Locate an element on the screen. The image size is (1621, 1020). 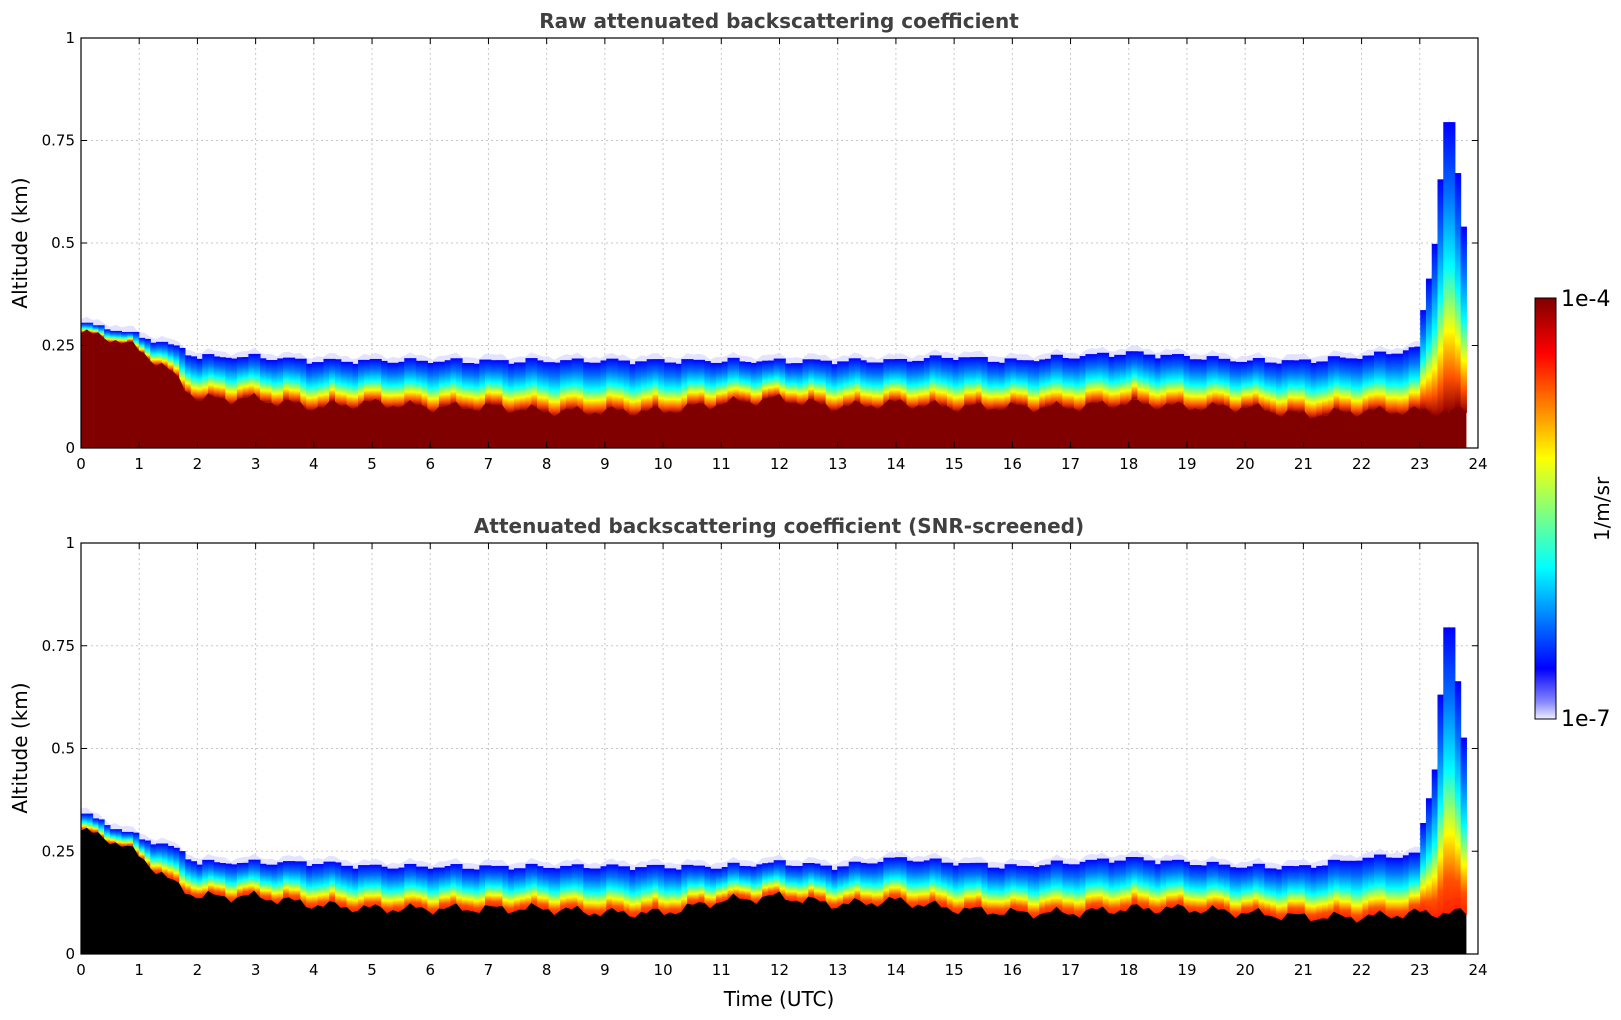
panel-raw-ytick-label: 0.25 is located at coordinates (58, 346).